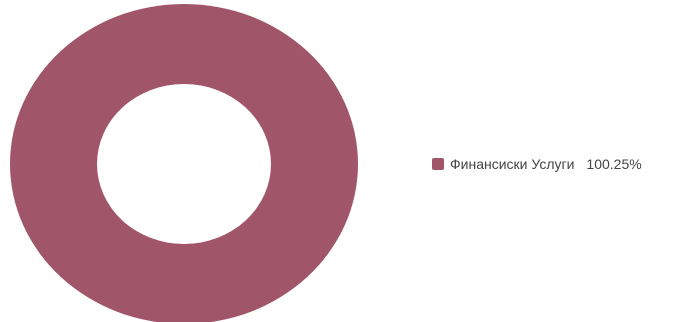 The height and width of the screenshot is (322, 680). I want to click on donut-hole, so click(184, 164).